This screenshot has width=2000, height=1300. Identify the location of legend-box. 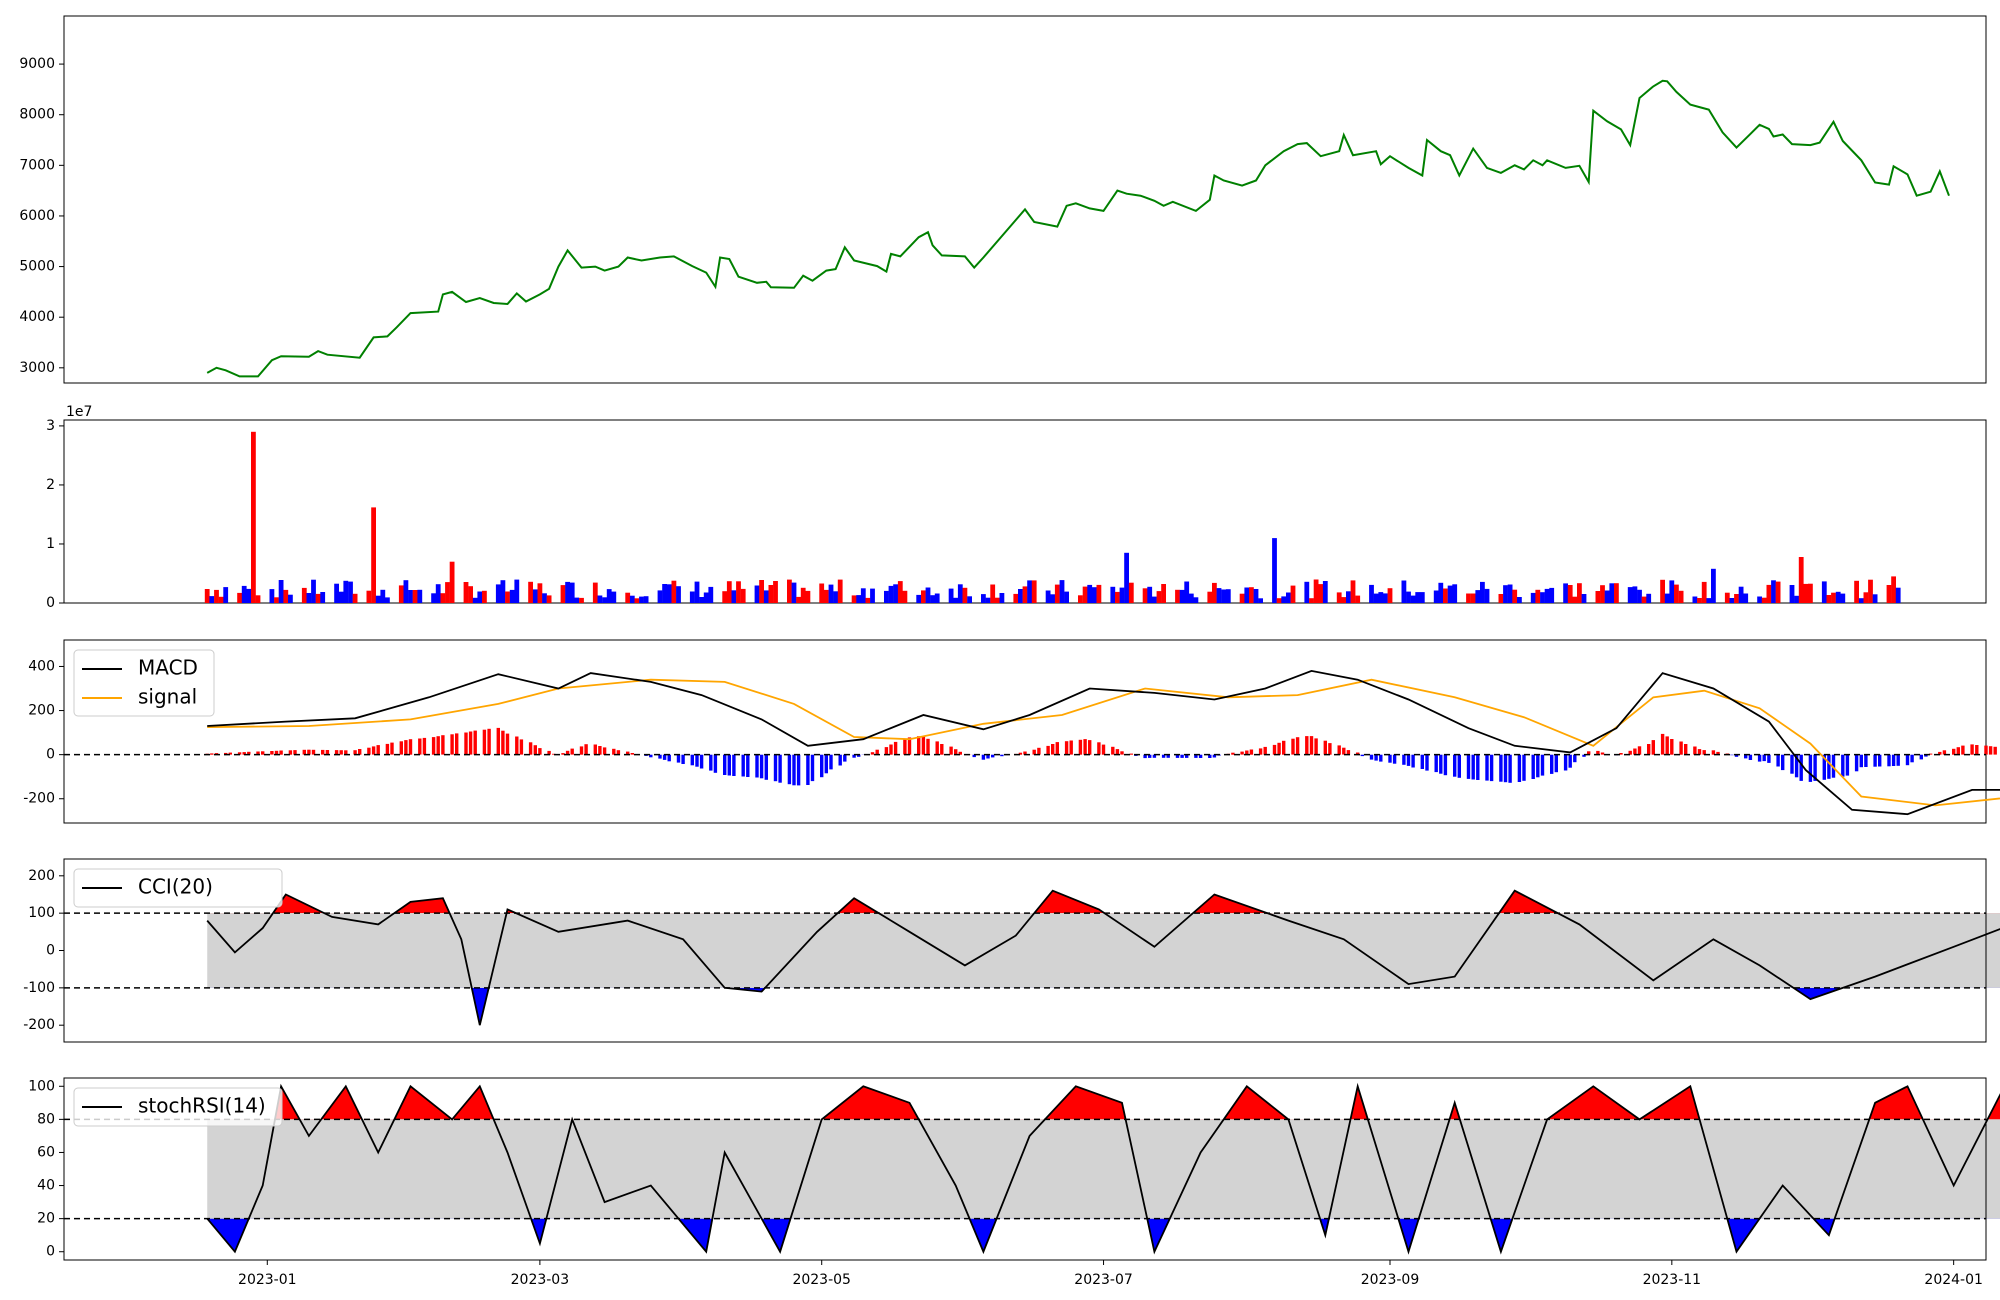
(178, 888).